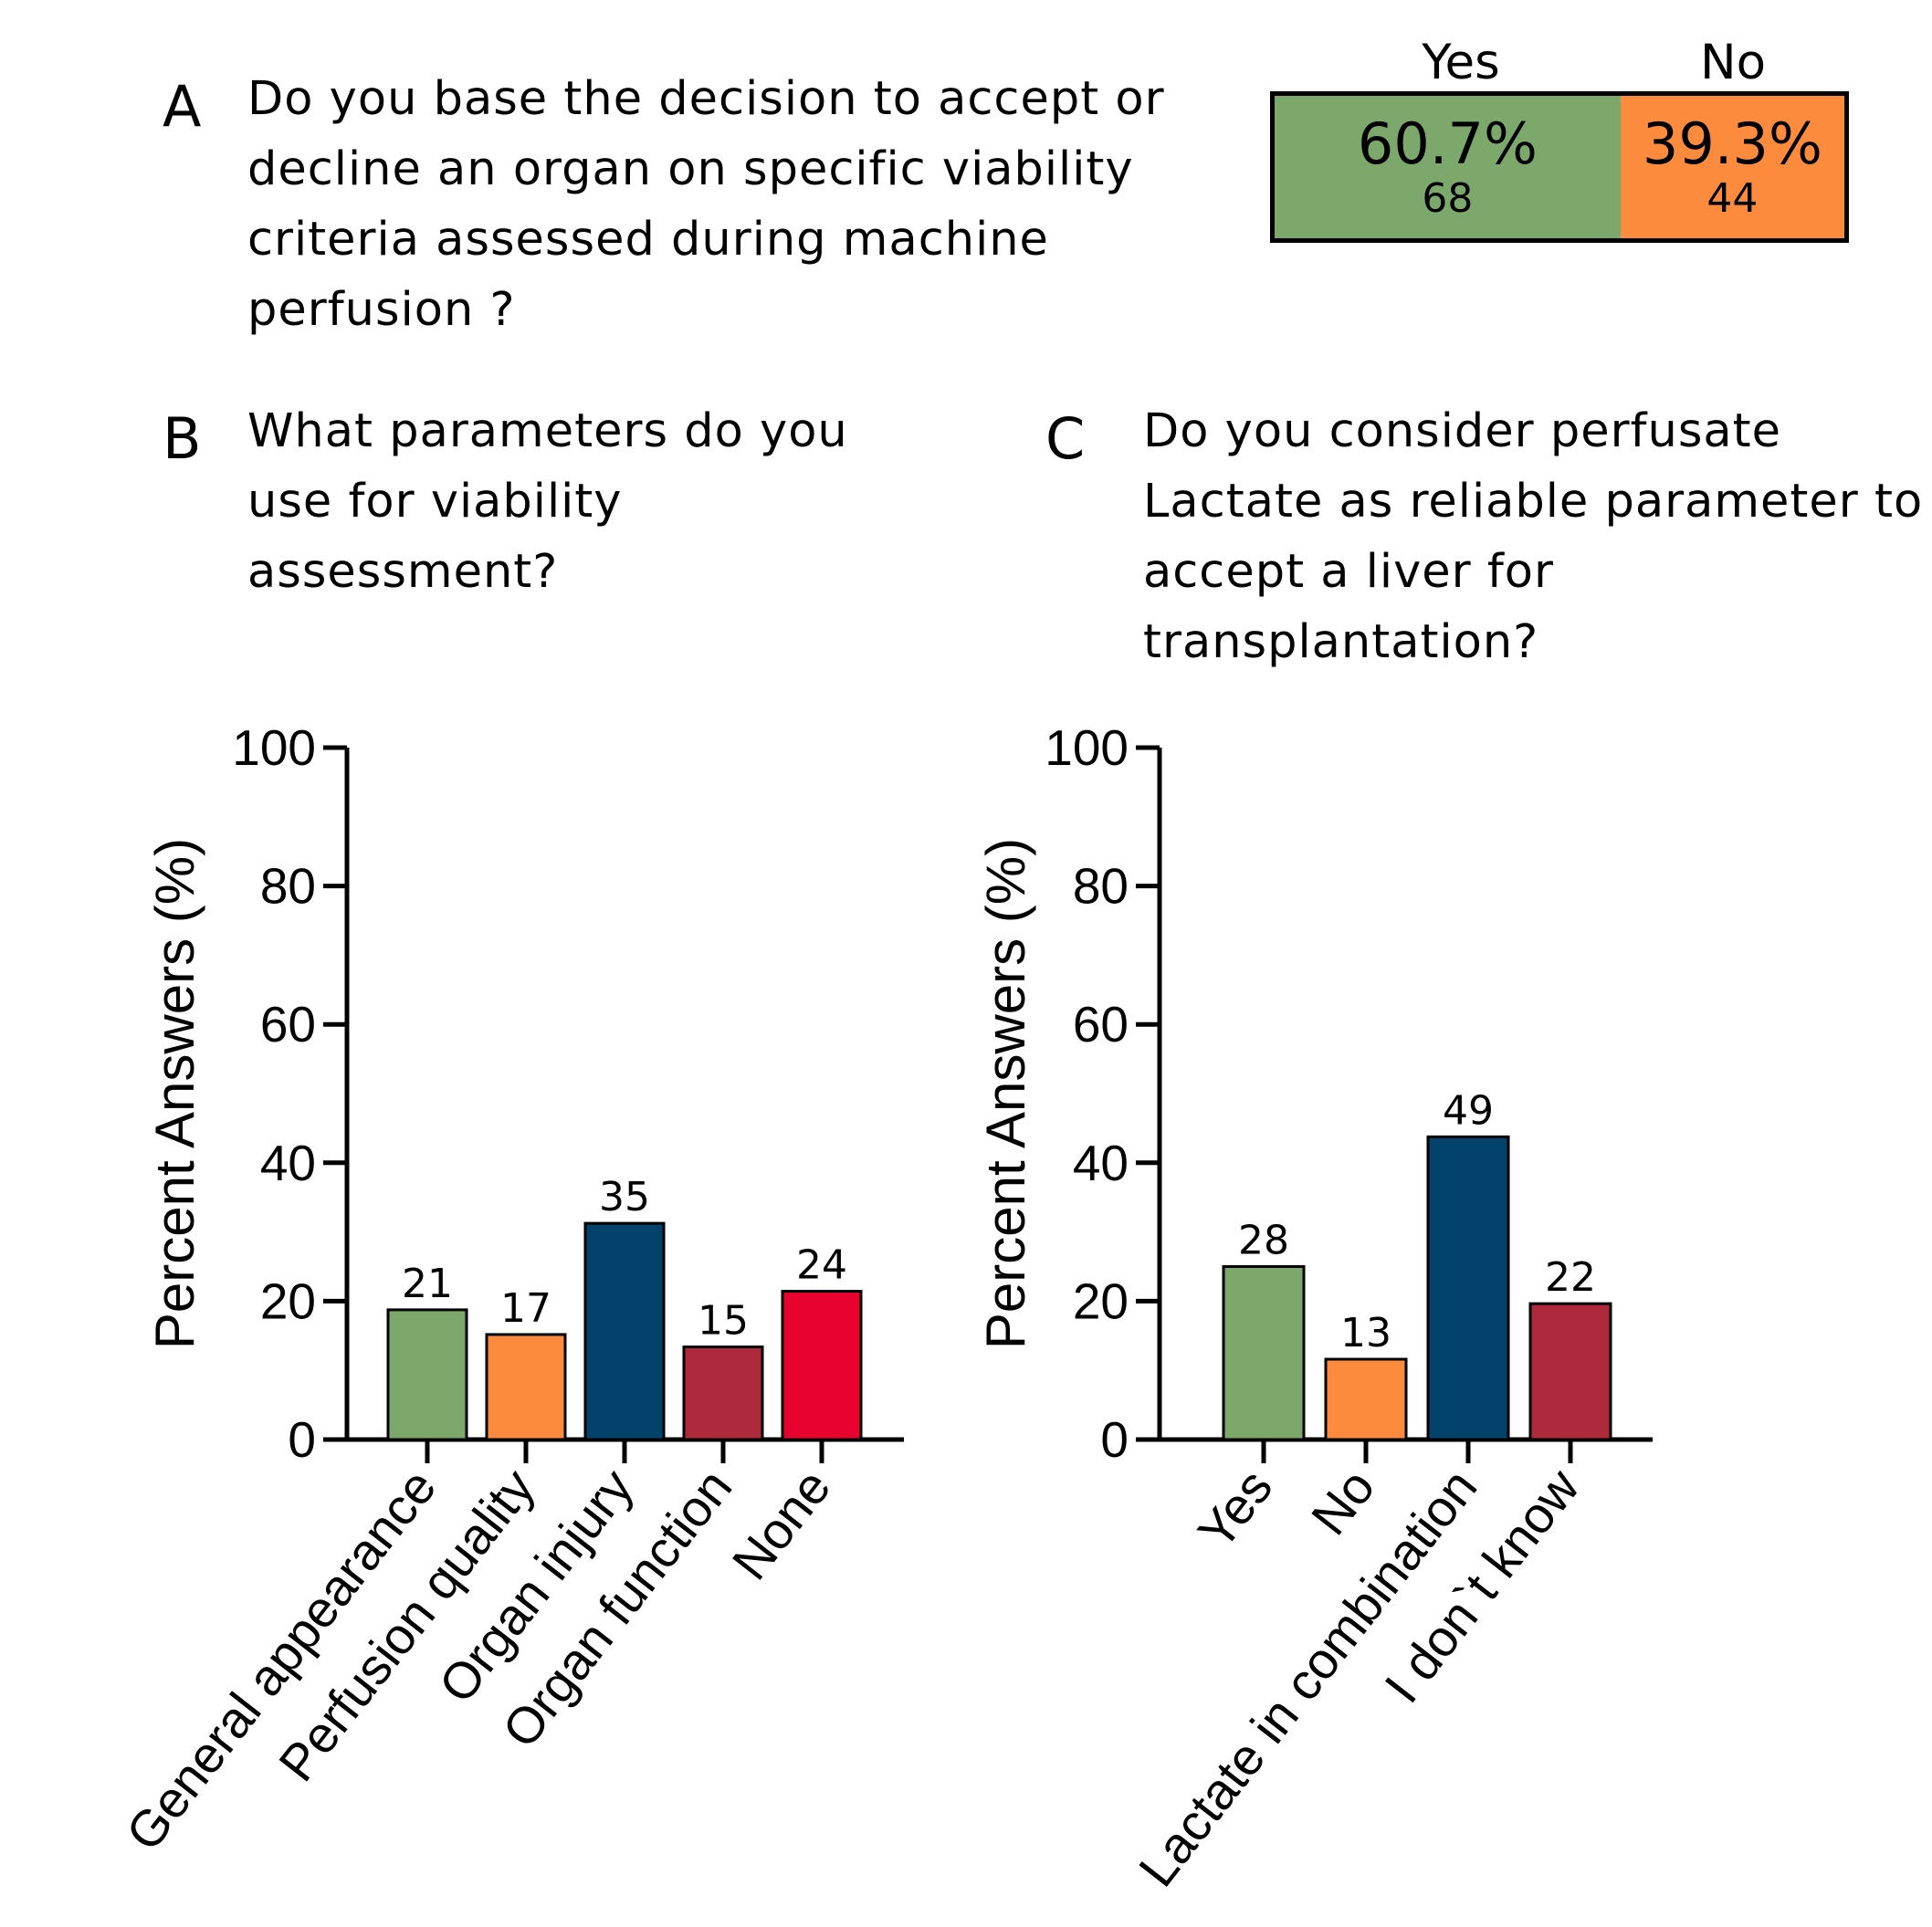 This screenshot has width=1932, height=1927. Describe the element at coordinates (706, 99) in the screenshot. I see `question-line: Do you base the decision to accept or` at that location.